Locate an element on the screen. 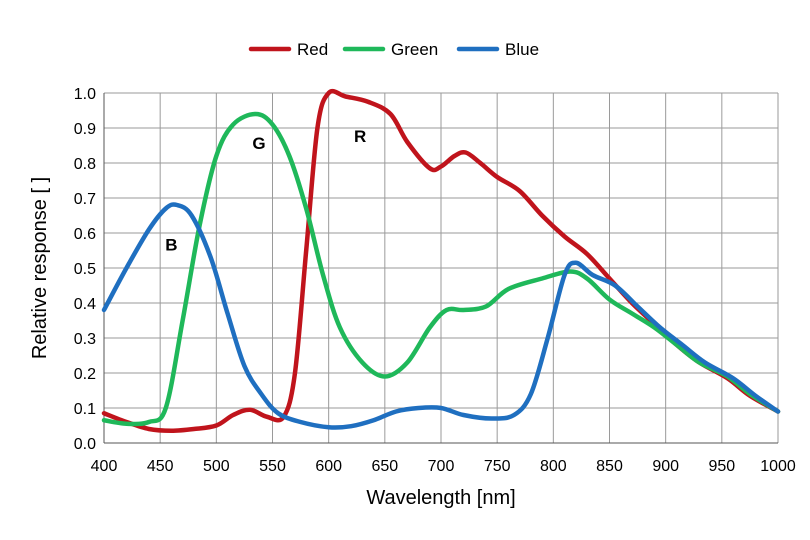 The image size is (810, 540). legend-item-blue: Blue is located at coordinates (497, 49).